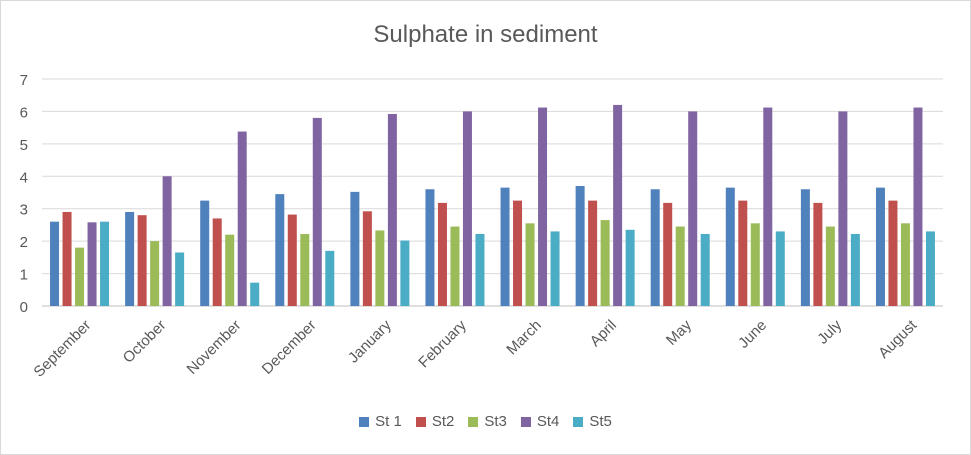 Image resolution: width=971 pixels, height=455 pixels. What do you see at coordinates (548, 421) in the screenshot?
I see `legend-label: St4` at bounding box center [548, 421].